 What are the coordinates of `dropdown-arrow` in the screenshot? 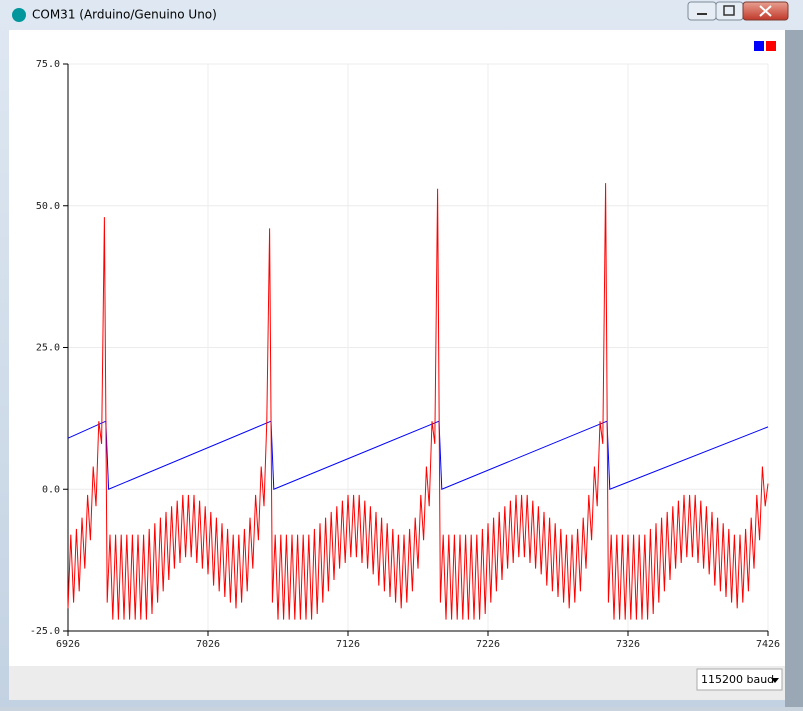 It's located at (775, 680).